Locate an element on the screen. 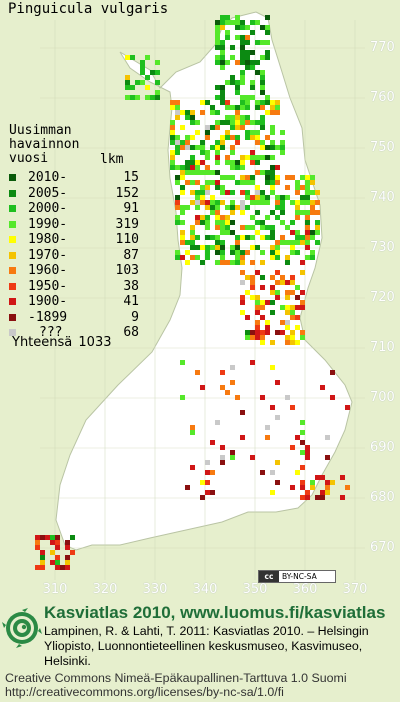  cc-license-badge: cc BY-NC-SA is located at coordinates (297, 576).